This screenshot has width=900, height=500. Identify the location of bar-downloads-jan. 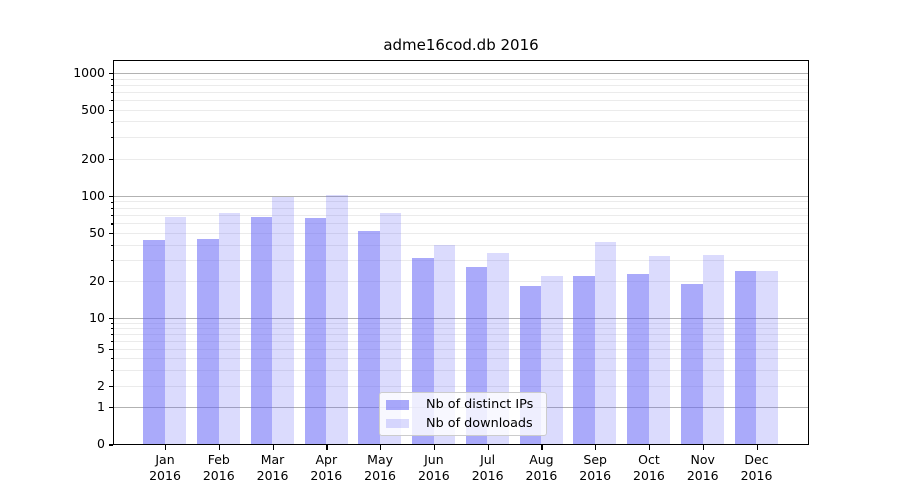
(175, 330).